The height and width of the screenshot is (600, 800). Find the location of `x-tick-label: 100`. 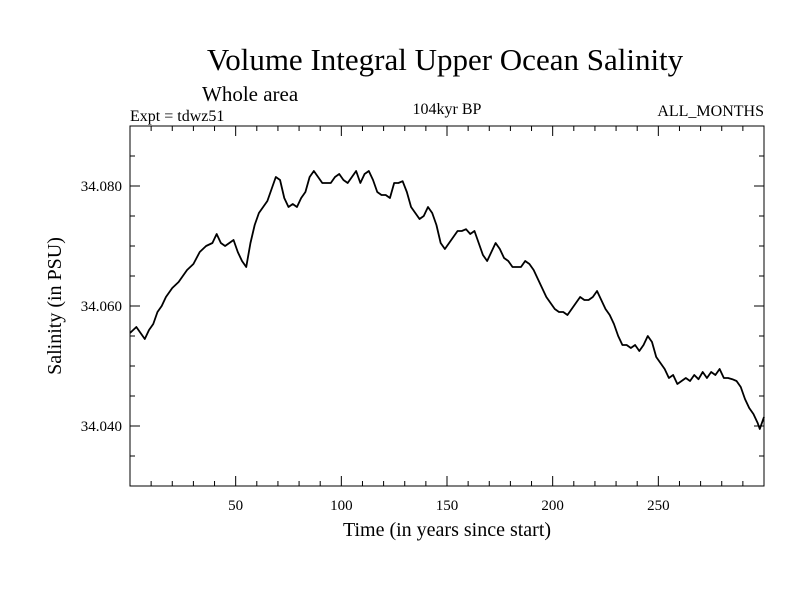

x-tick-label: 100 is located at coordinates (341, 506).